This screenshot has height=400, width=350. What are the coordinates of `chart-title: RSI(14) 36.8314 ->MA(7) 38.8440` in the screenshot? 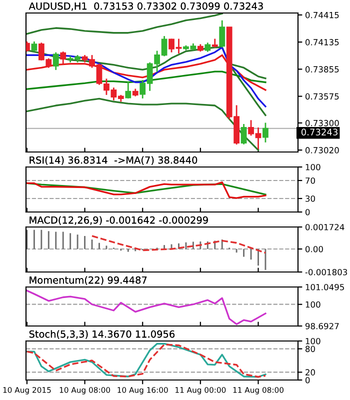 It's located at (114, 160).